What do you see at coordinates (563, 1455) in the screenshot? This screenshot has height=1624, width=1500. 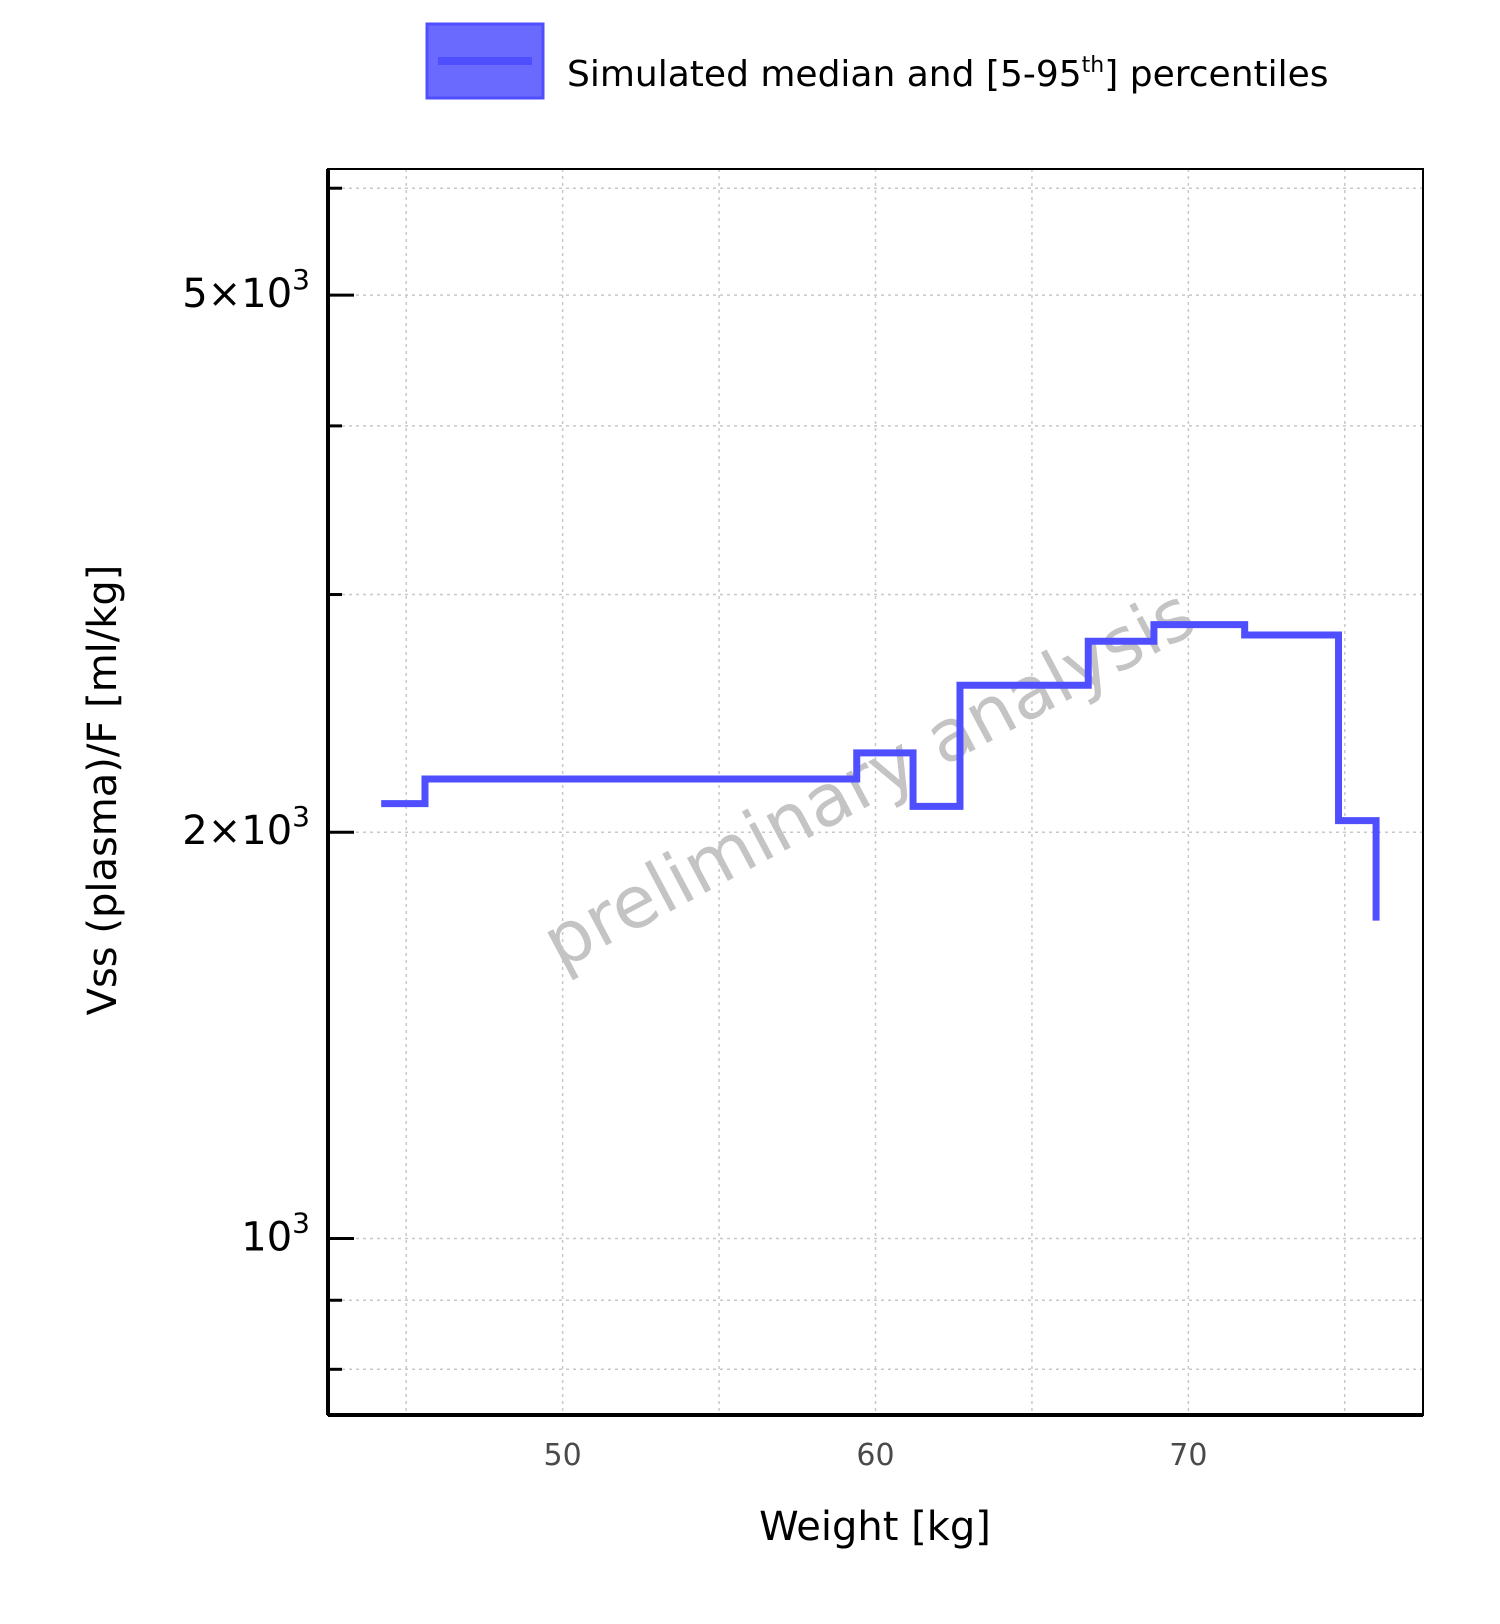 I see `x-tick-label: 50` at bounding box center [563, 1455].